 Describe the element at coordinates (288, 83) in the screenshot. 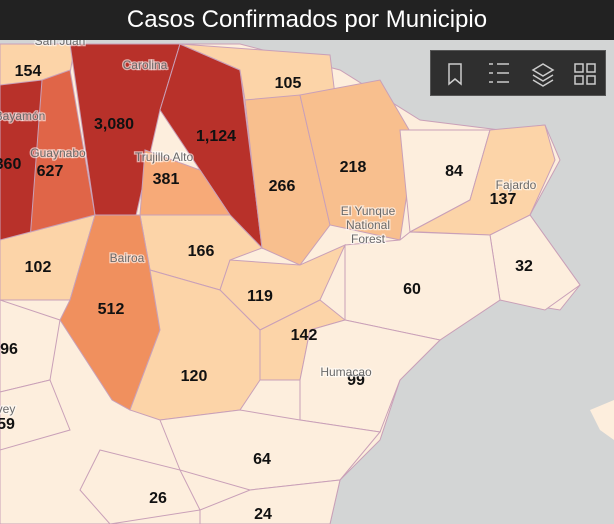

I see `case-count: 105` at that location.